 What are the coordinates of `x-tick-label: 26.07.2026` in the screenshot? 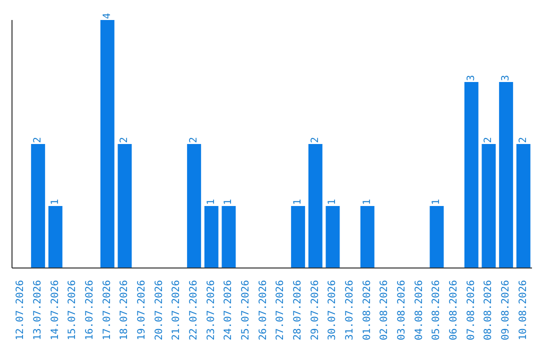 It's located at (263, 310).